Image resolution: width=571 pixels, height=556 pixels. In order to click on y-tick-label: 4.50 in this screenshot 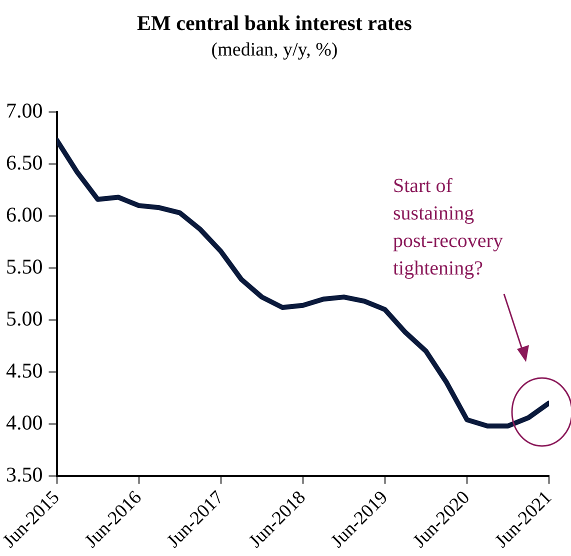, I will do `click(24, 370)`.